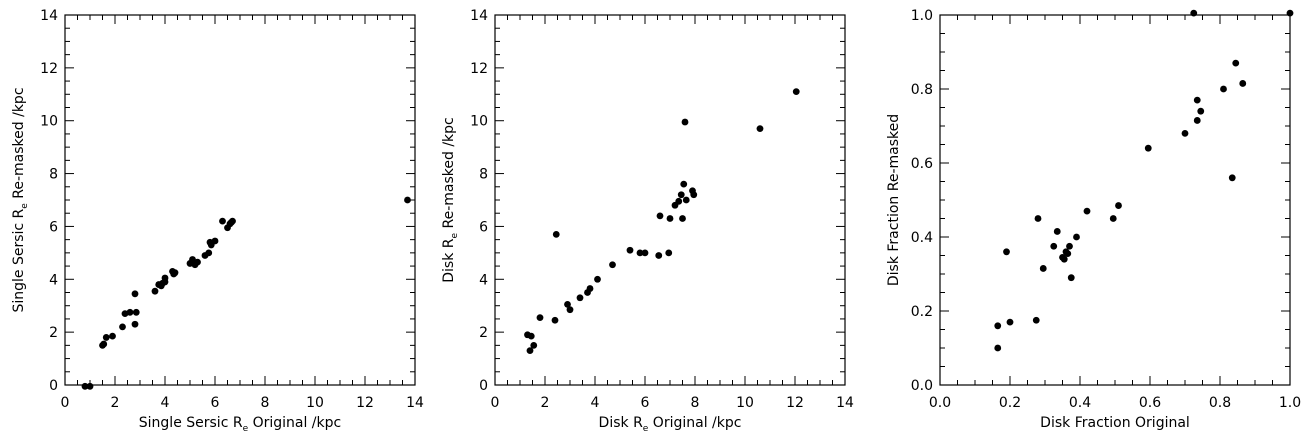 The height and width of the screenshot is (440, 1302). I want to click on x-tick-label: 0.6, so click(1150, 403).